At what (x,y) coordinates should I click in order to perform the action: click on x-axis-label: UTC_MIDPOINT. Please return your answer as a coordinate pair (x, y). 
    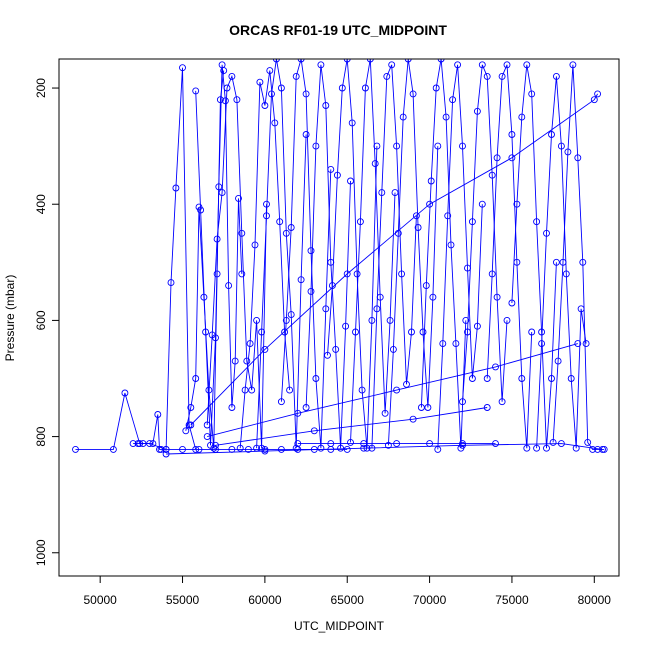
    Looking at the image, I should click on (339, 626).